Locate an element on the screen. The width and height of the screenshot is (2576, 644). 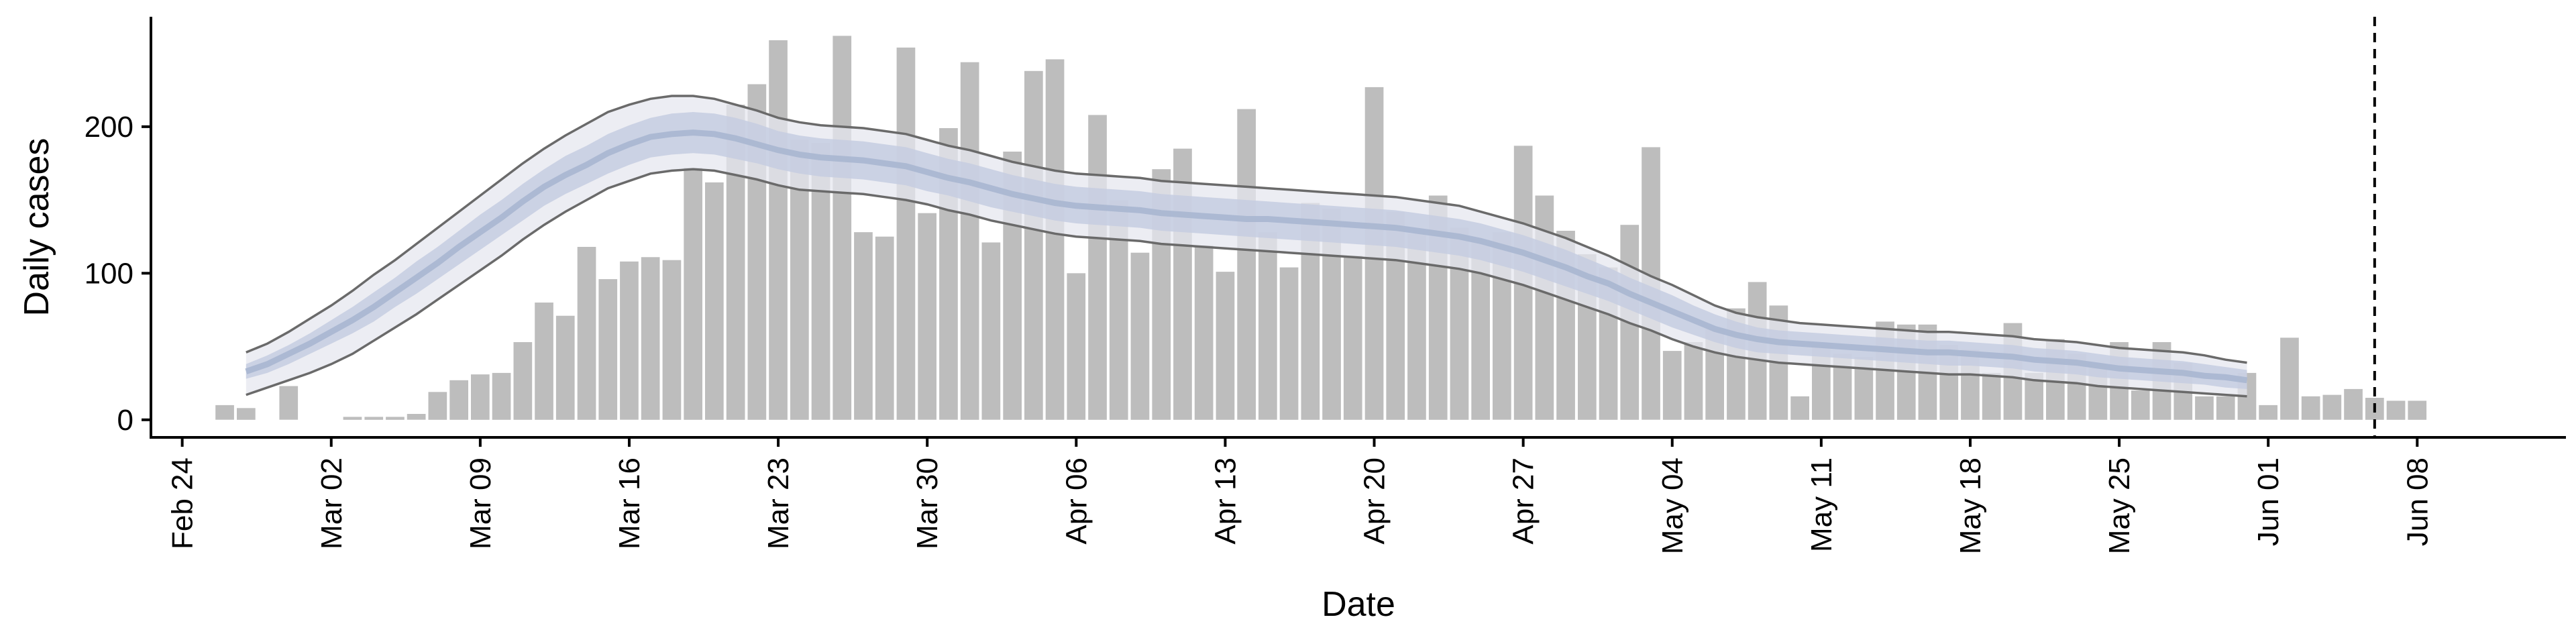
x-tick-label: May 11 is located at coordinates (1821, 505).